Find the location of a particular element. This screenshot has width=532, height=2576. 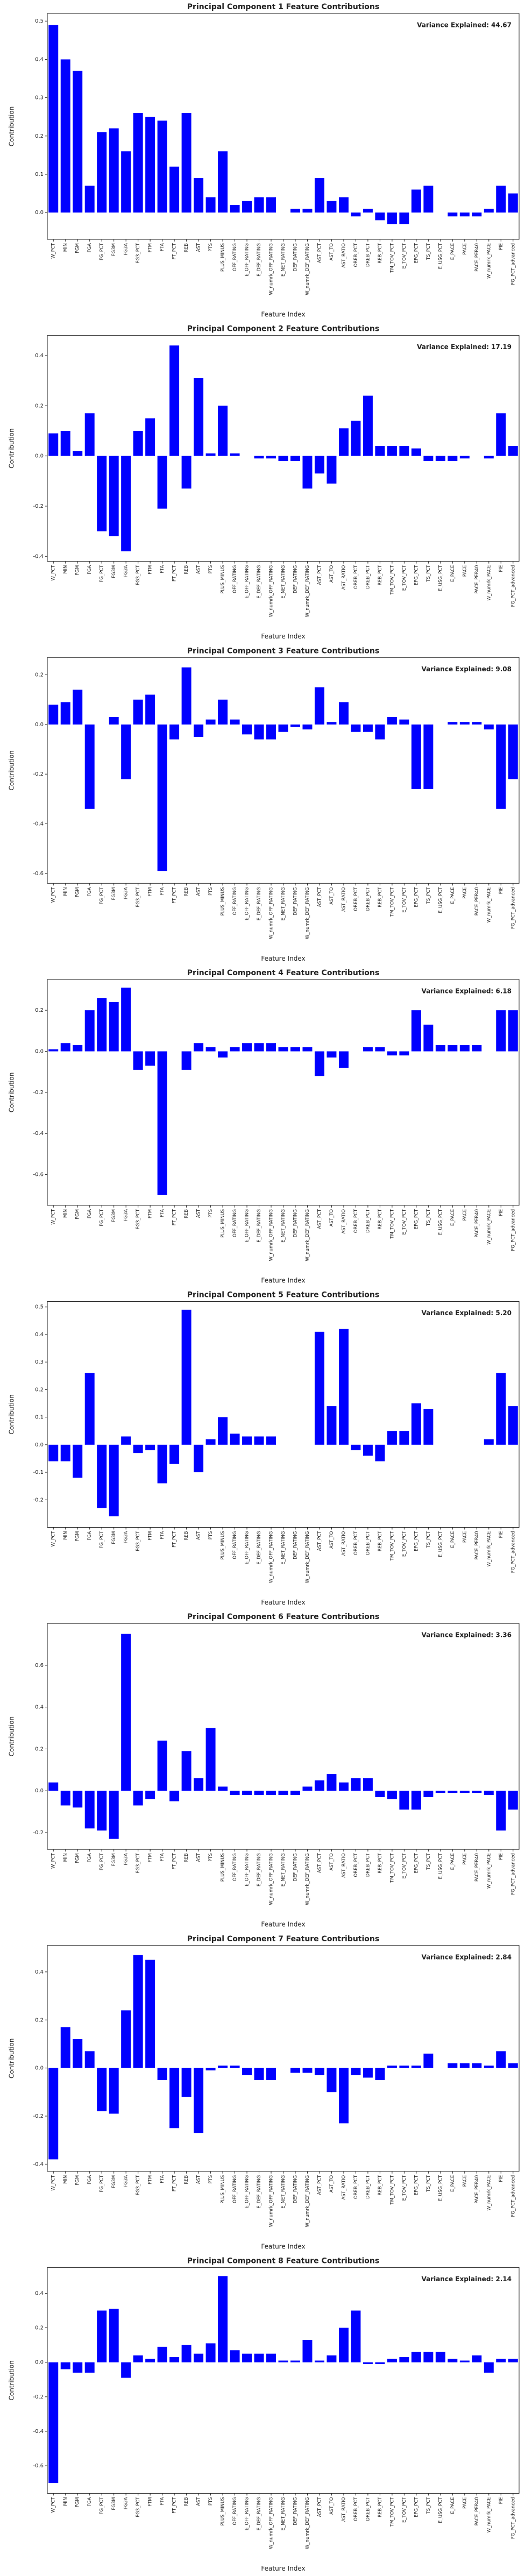

x-tick-label: E_PACE is located at coordinates (453, 1861).